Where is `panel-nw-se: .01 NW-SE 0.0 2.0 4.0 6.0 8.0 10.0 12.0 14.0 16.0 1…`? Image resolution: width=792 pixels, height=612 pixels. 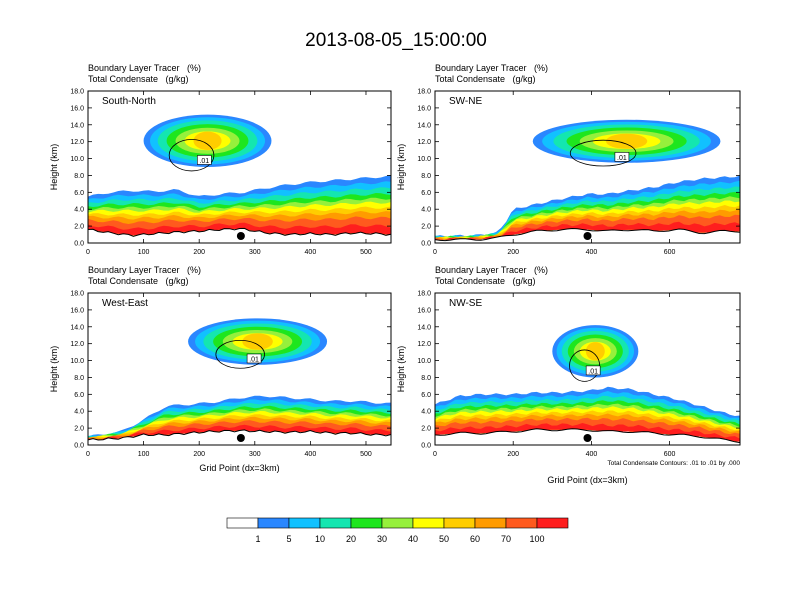 panel-nw-se: .01 NW-SE 0.0 2.0 4.0 6.0 8.0 10.0 12.0 14.0 16.0 1… is located at coordinates (568, 388).